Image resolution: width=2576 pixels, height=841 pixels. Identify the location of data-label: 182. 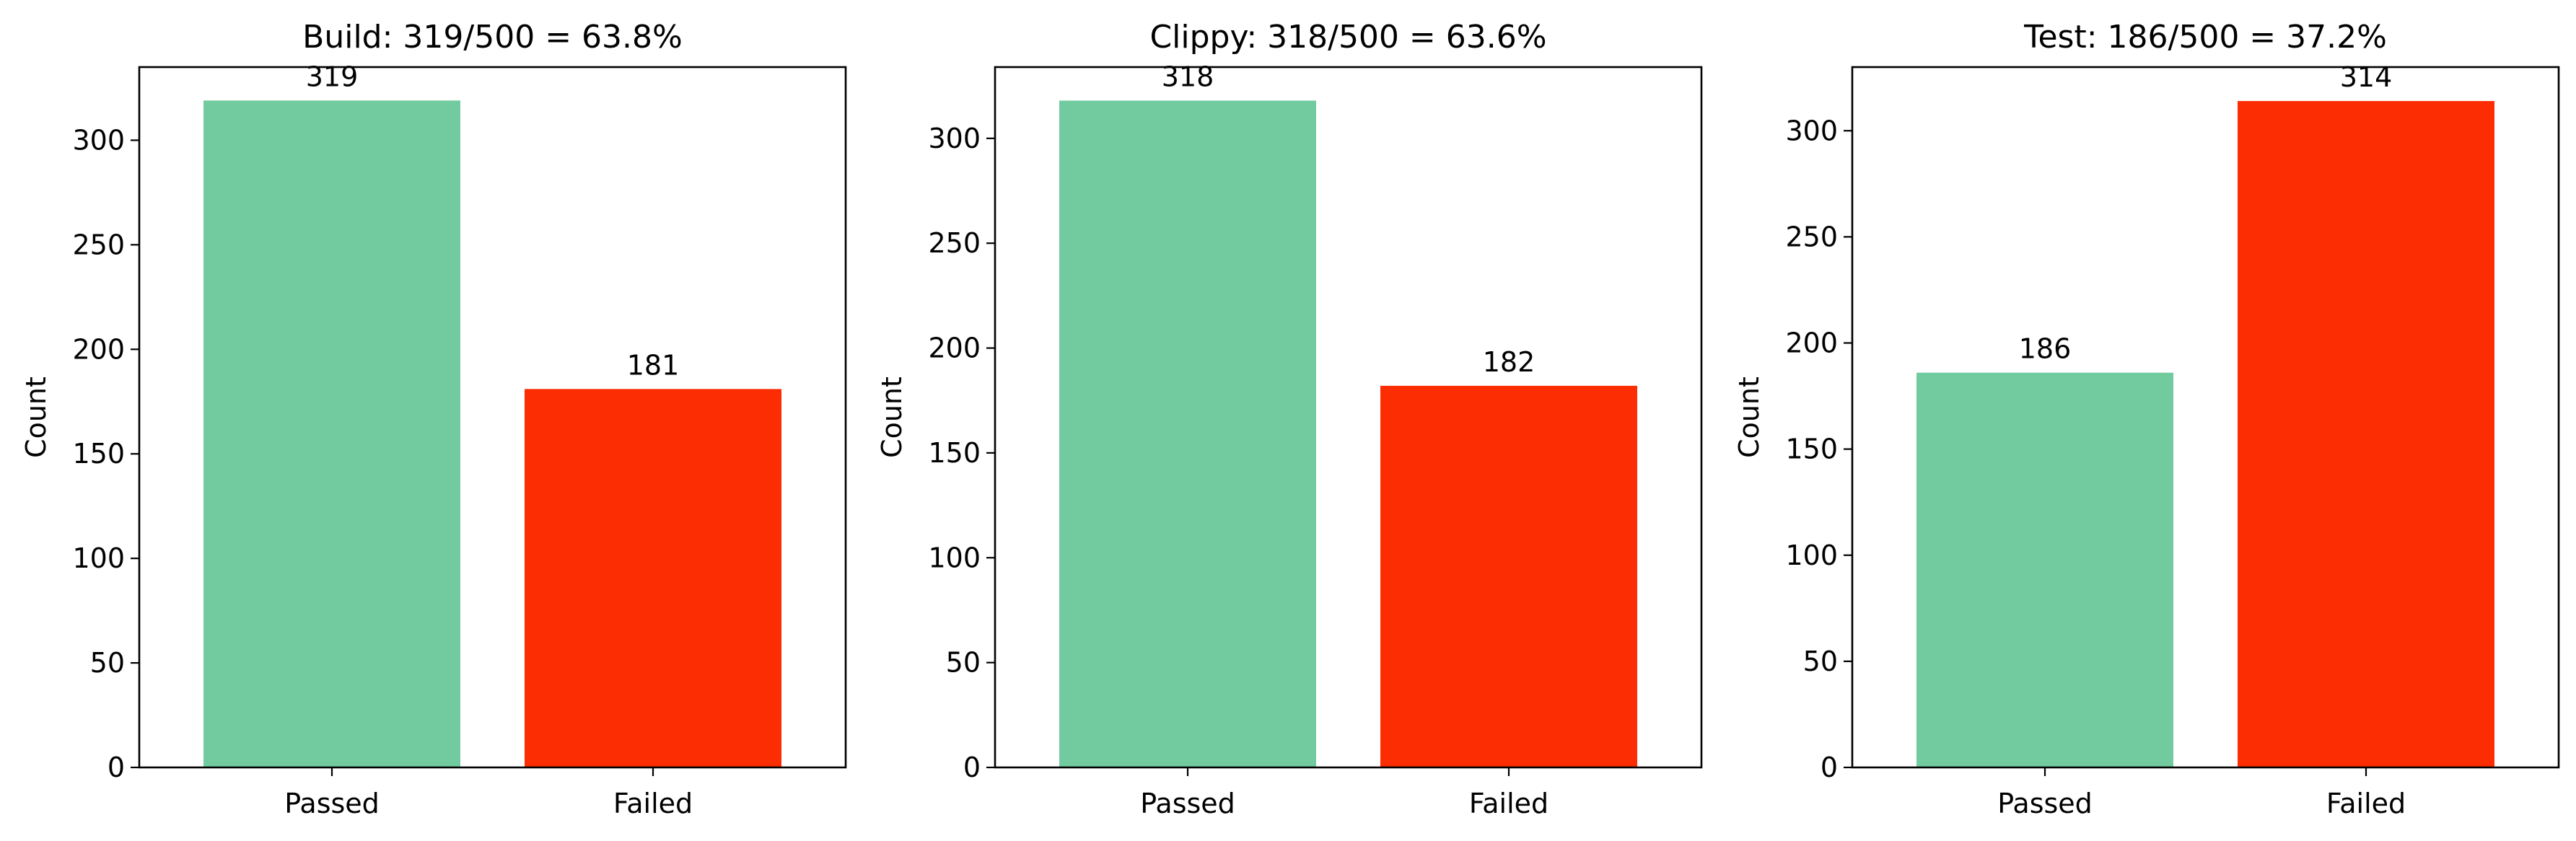
(1509, 362).